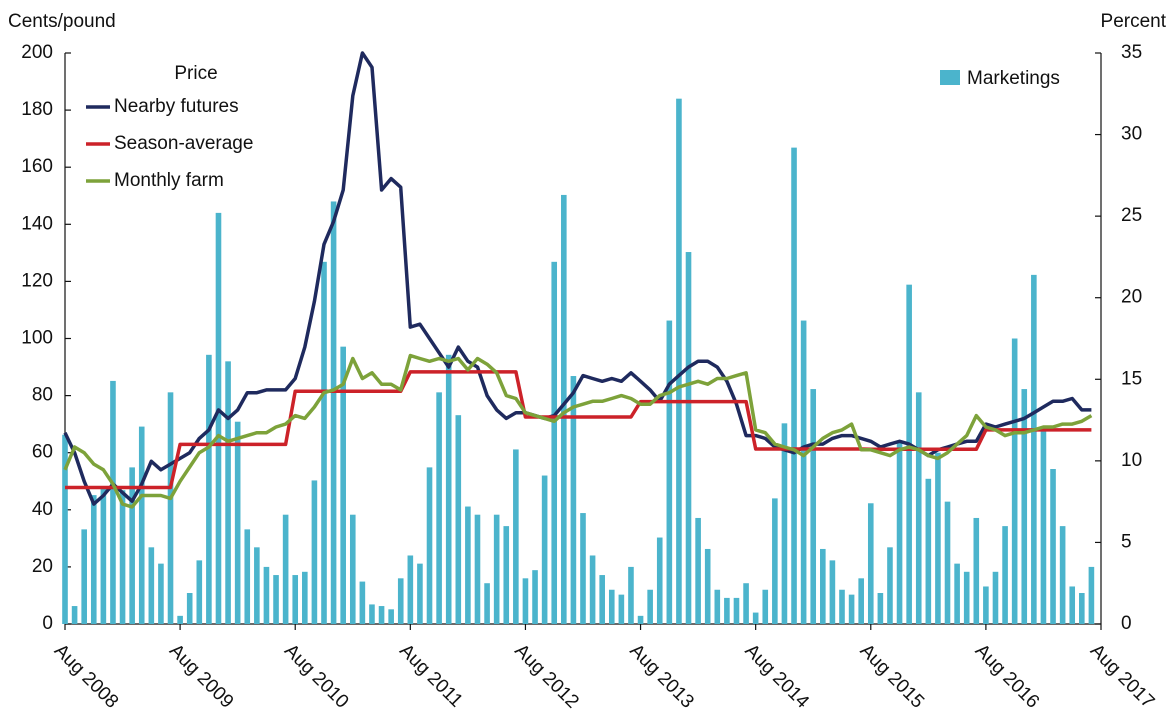 The height and width of the screenshot is (724, 1174). I want to click on x-tick-label: Aug 2010, so click(316, 676).